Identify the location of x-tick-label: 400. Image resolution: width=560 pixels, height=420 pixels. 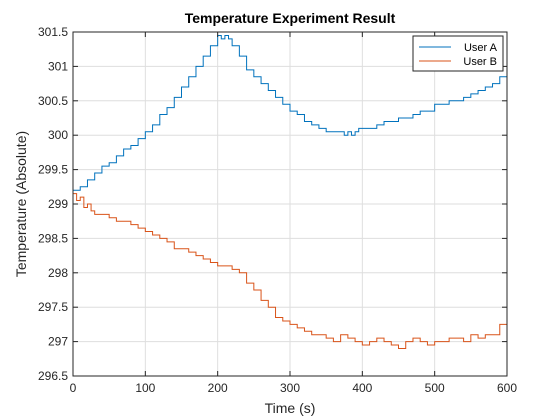
(362, 388).